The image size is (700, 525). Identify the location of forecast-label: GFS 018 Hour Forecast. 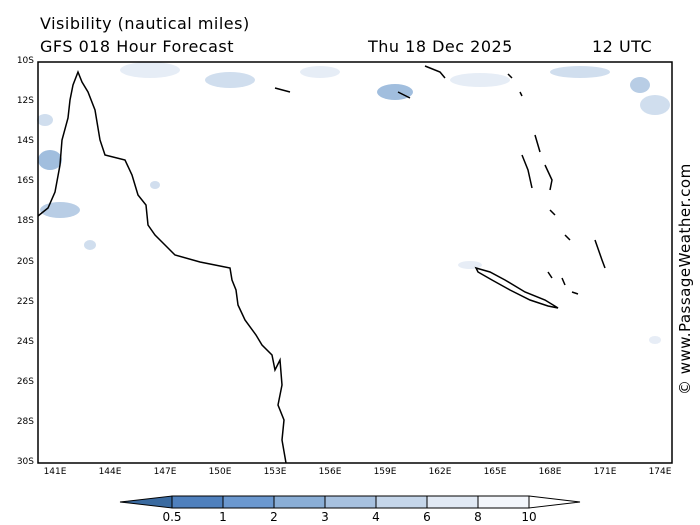
(137, 46).